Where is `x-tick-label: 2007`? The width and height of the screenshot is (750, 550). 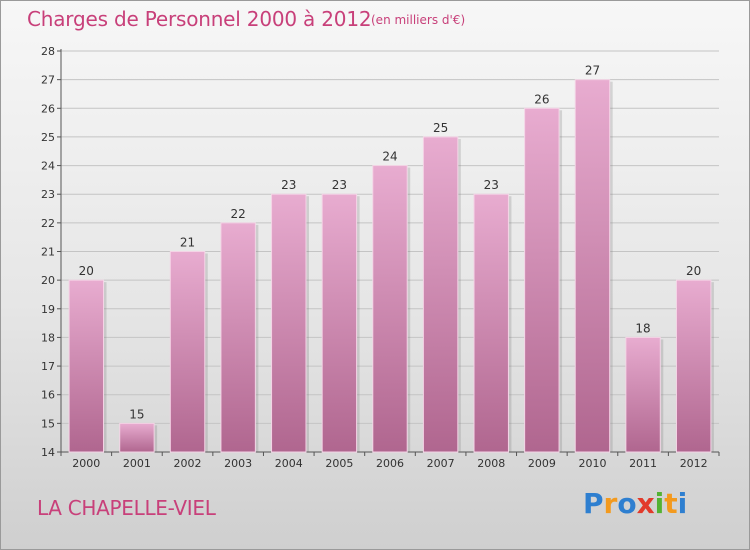 x-tick-label: 2007 is located at coordinates (441, 463).